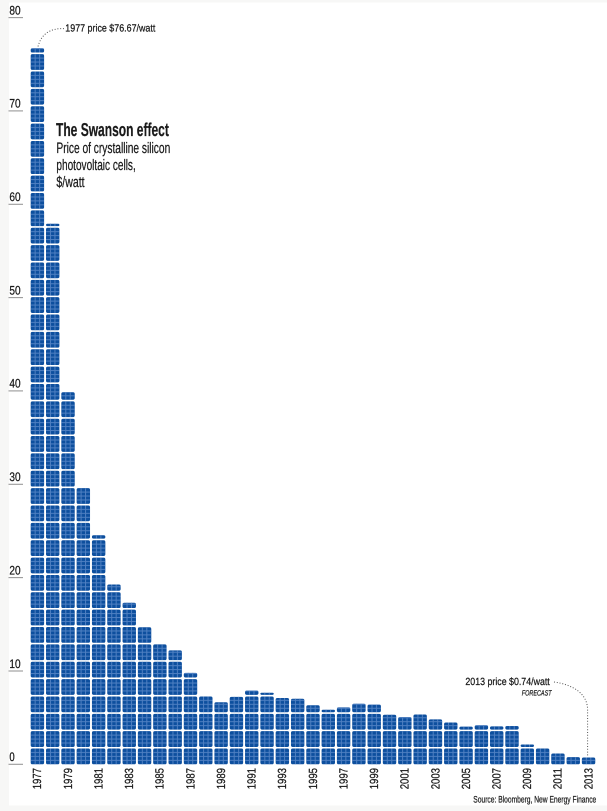  Describe the element at coordinates (507, 682) in the screenshot. I see `svg-text: 2013 price $0.74/watt` at that location.